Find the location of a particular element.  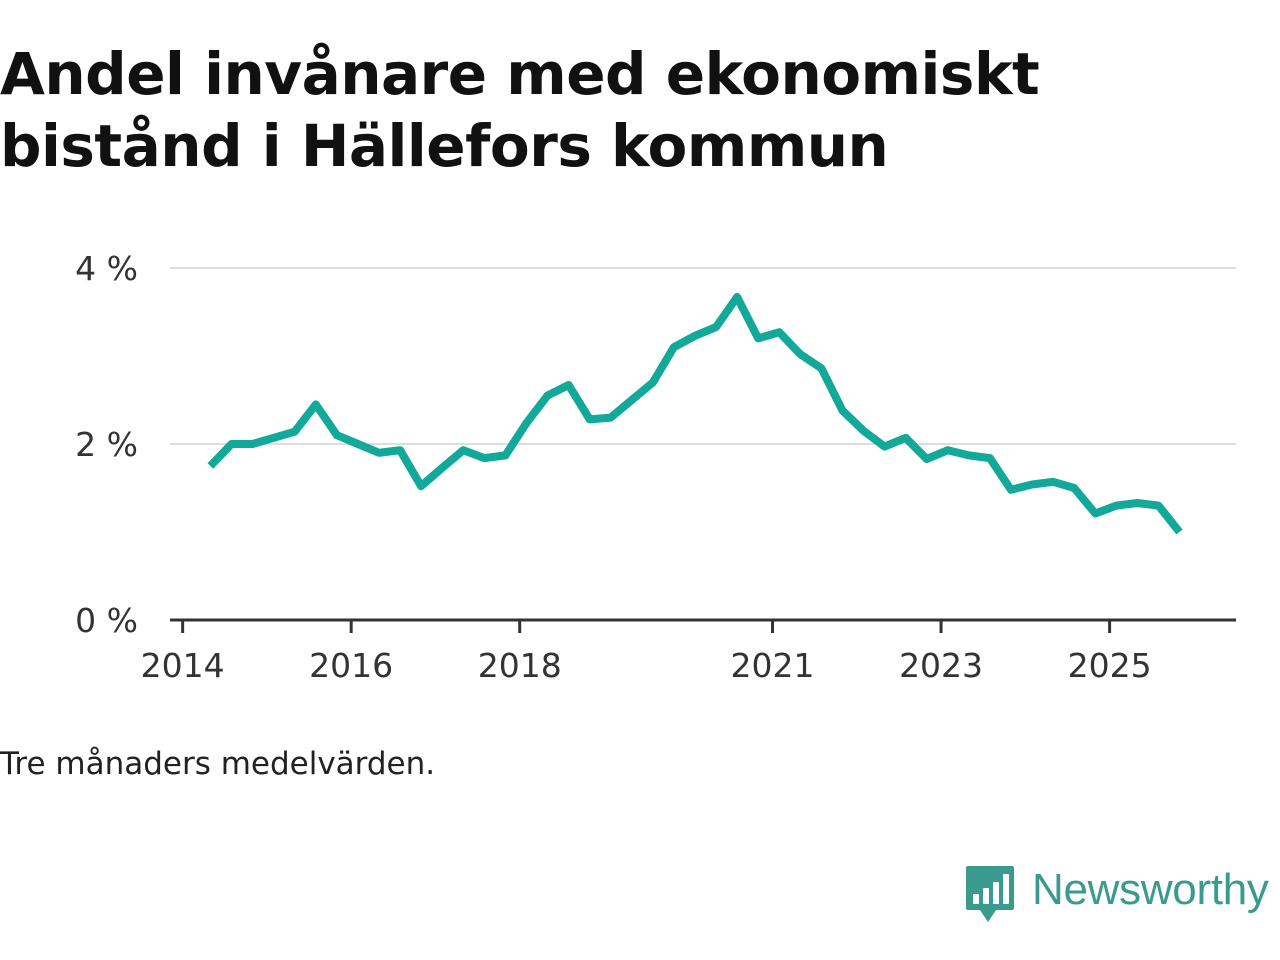

x-tick-label: 2018 is located at coordinates (520, 665).